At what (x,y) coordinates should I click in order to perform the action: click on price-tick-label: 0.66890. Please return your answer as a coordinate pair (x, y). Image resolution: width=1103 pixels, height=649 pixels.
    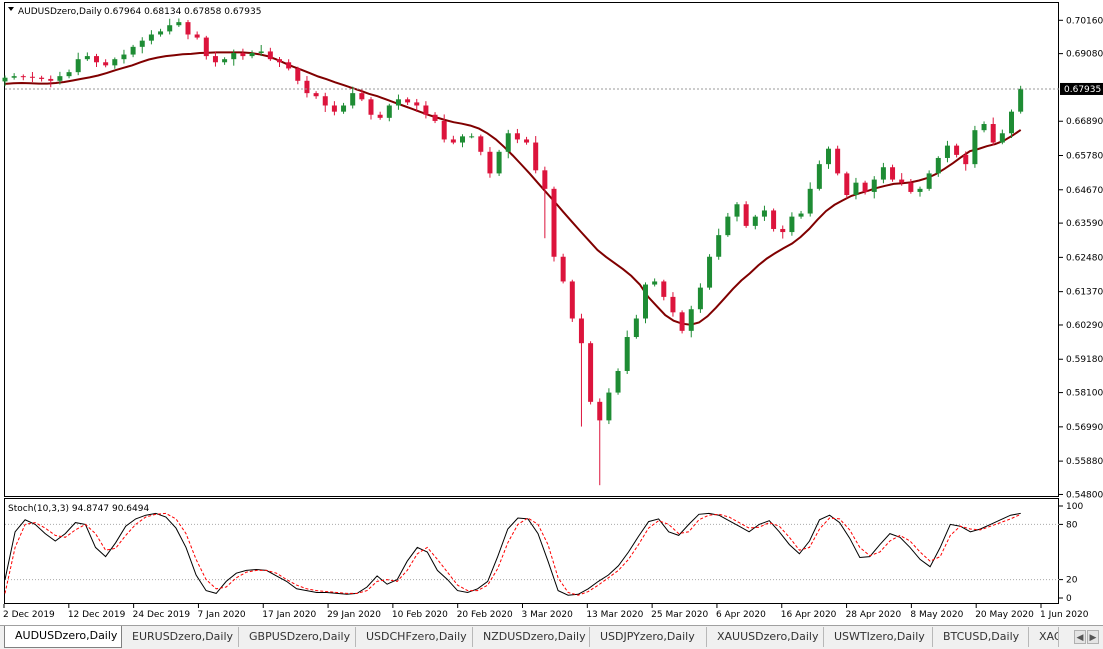
    Looking at the image, I should click on (1084, 122).